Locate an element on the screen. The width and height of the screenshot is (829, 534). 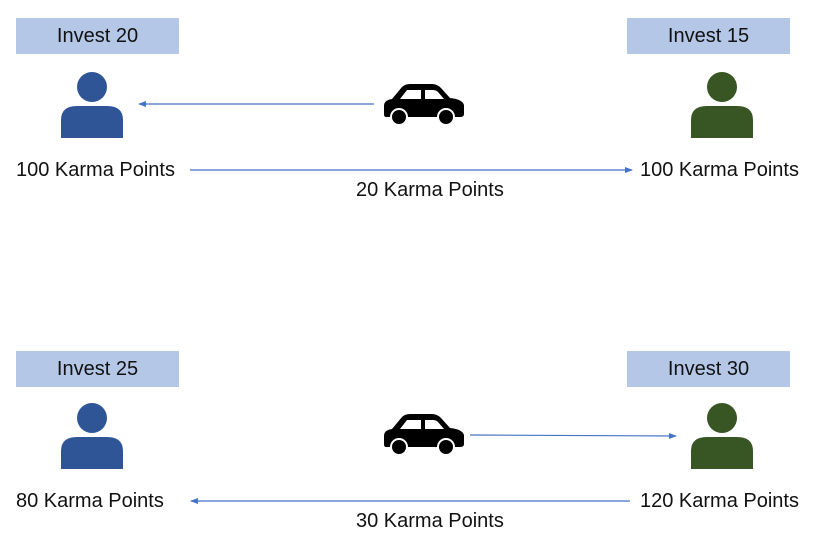
karma-points-bottom-right: 120 Karma Points is located at coordinates (719, 501).